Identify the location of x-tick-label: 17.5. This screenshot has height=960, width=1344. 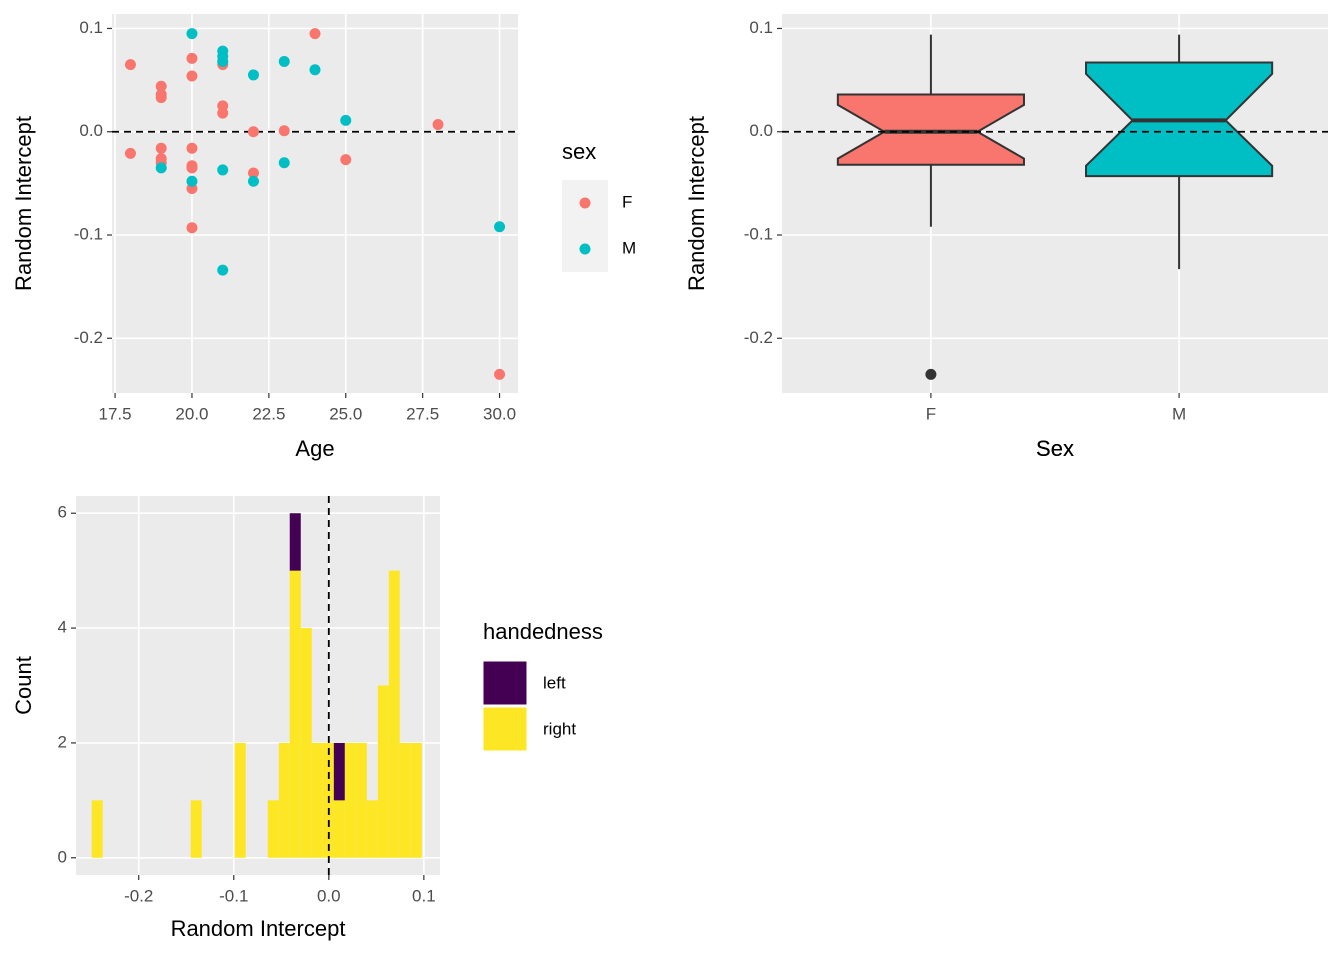
(115, 413).